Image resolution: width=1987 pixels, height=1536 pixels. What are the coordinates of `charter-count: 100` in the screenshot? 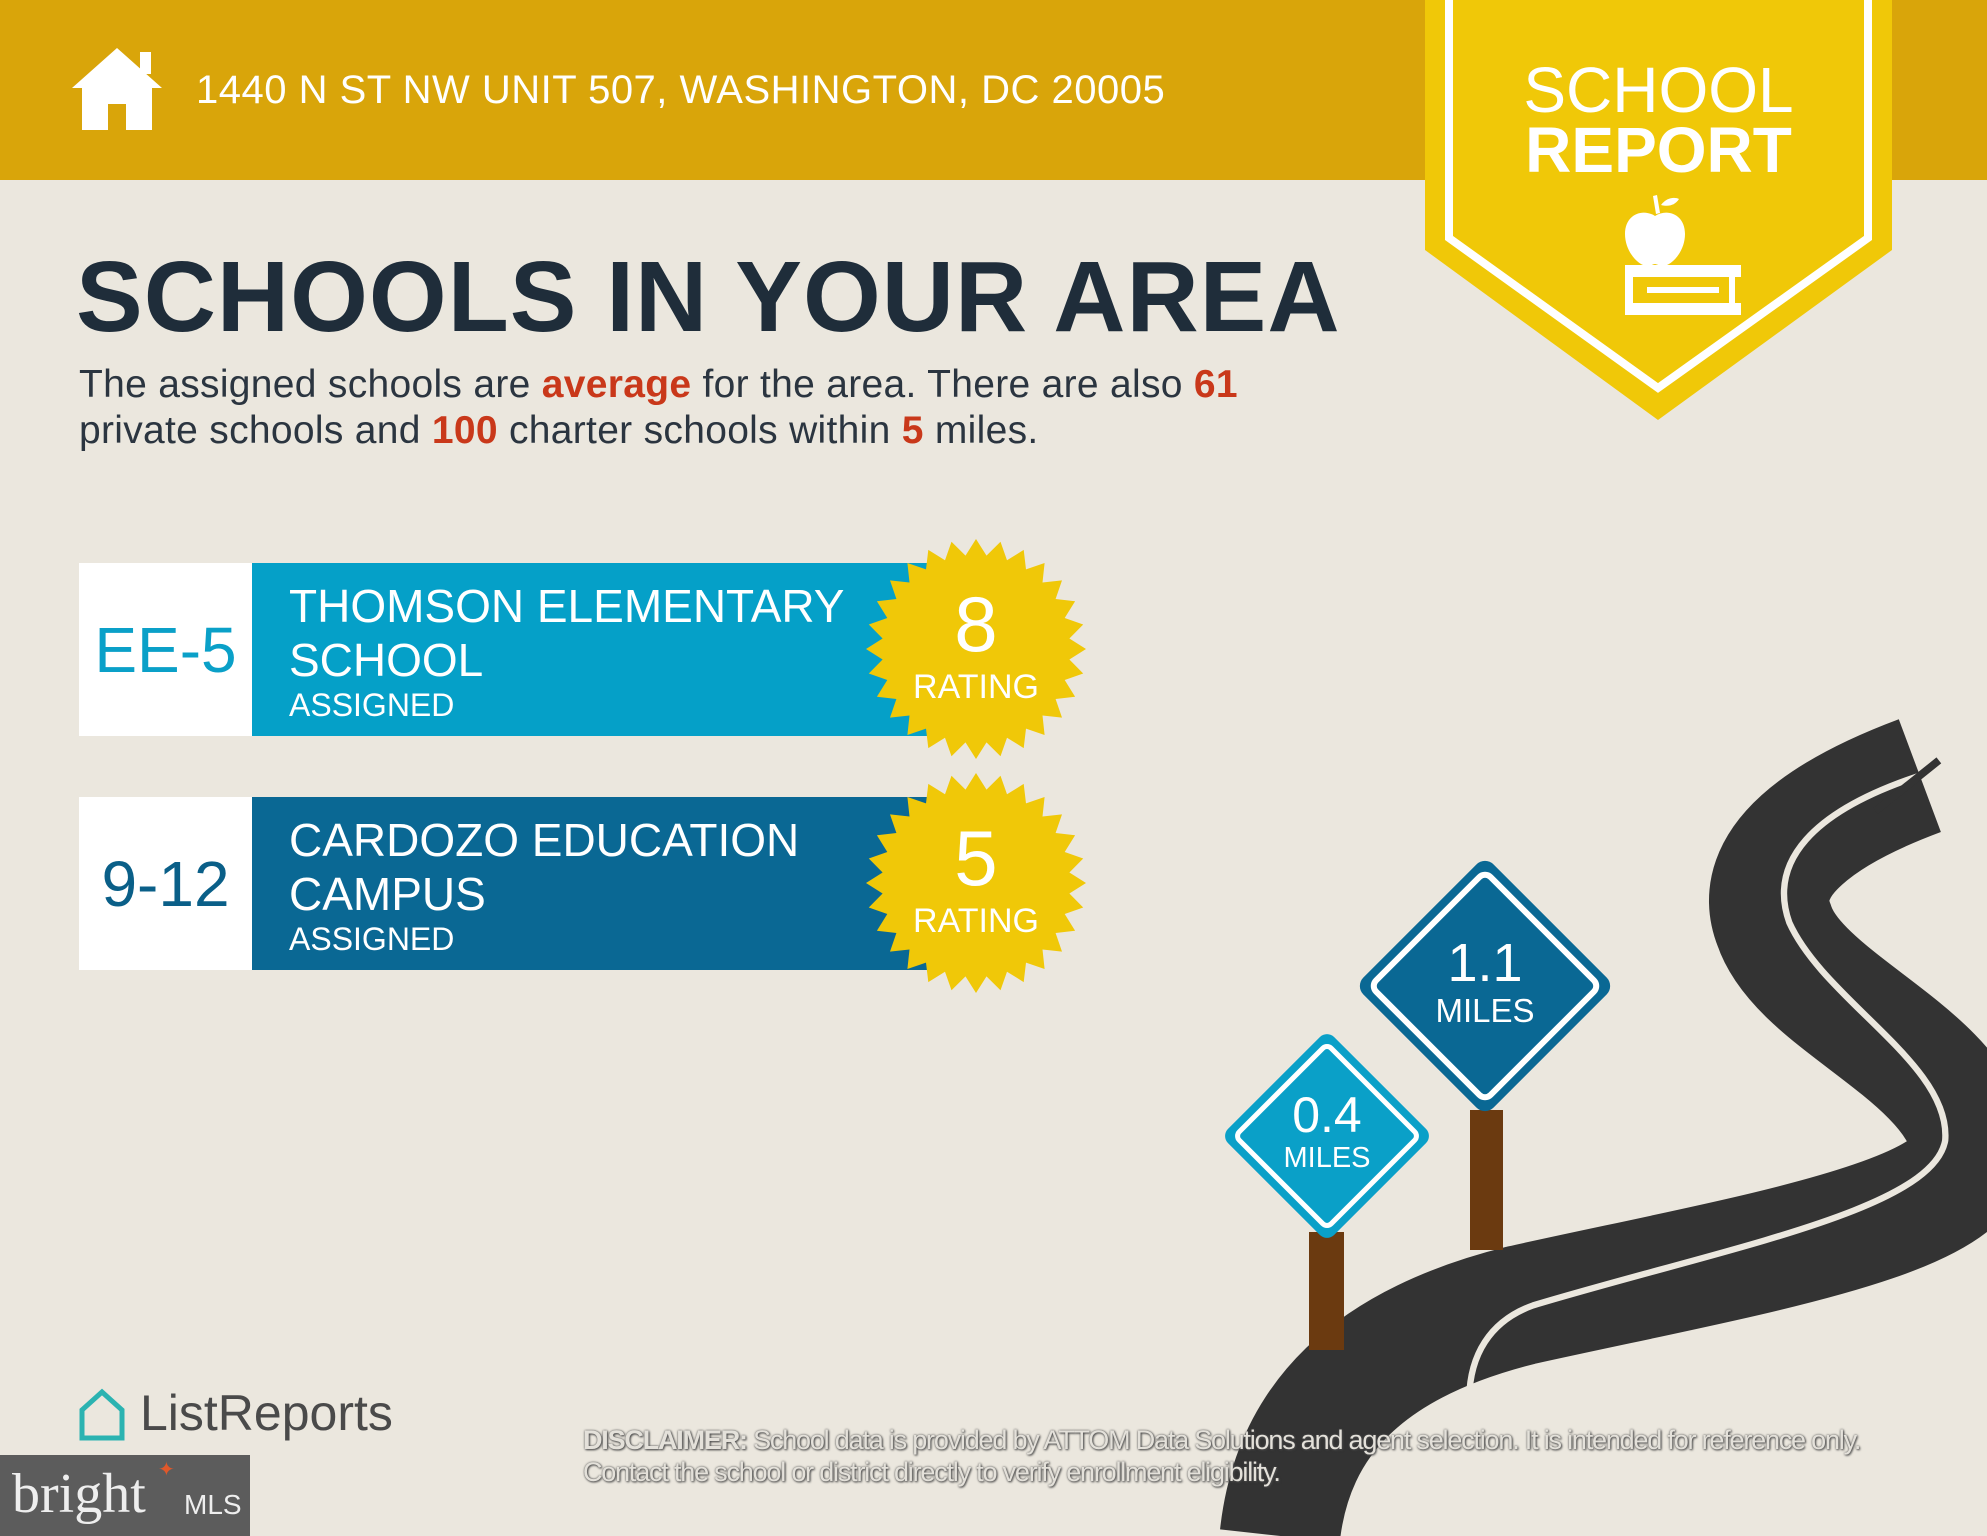 It's located at (464, 430).